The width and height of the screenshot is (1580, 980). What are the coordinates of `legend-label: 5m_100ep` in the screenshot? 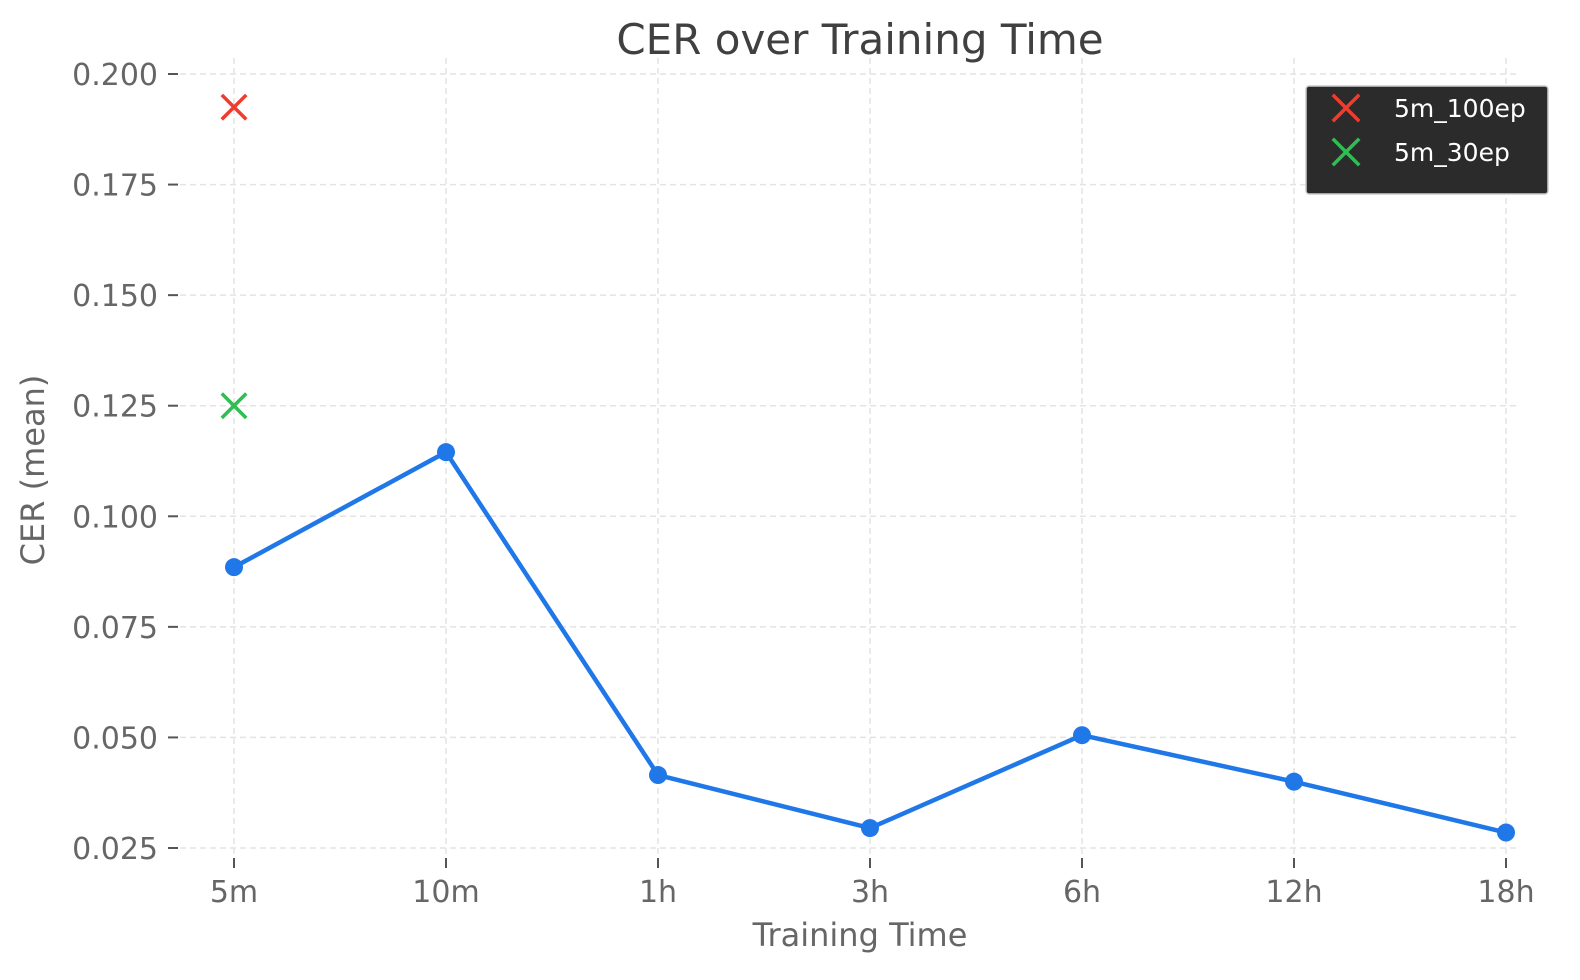 It's located at (1460, 108).